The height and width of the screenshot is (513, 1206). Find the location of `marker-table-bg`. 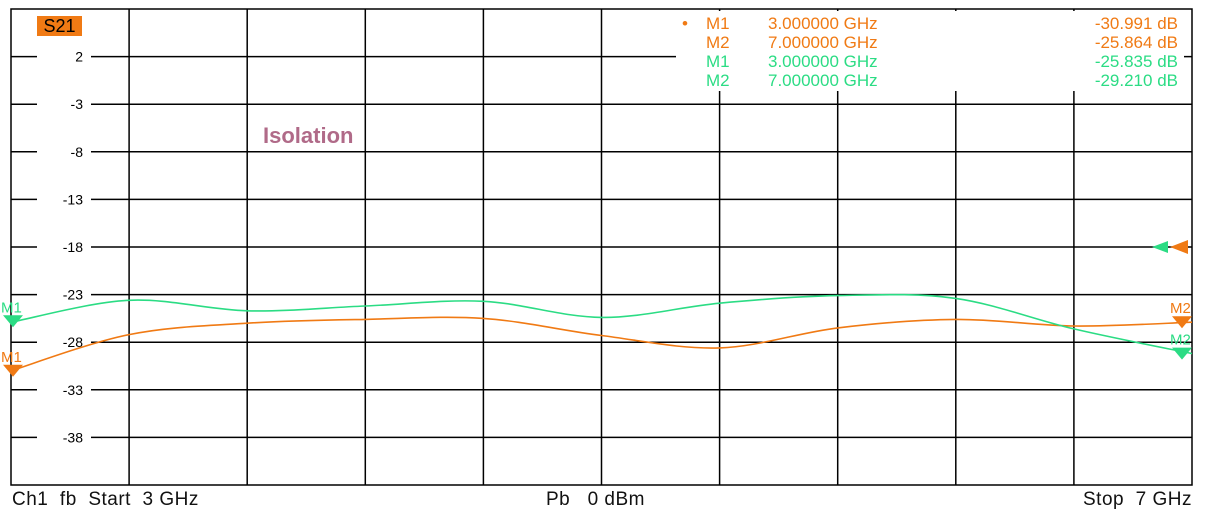

marker-table-bg is located at coordinates (930, 51).